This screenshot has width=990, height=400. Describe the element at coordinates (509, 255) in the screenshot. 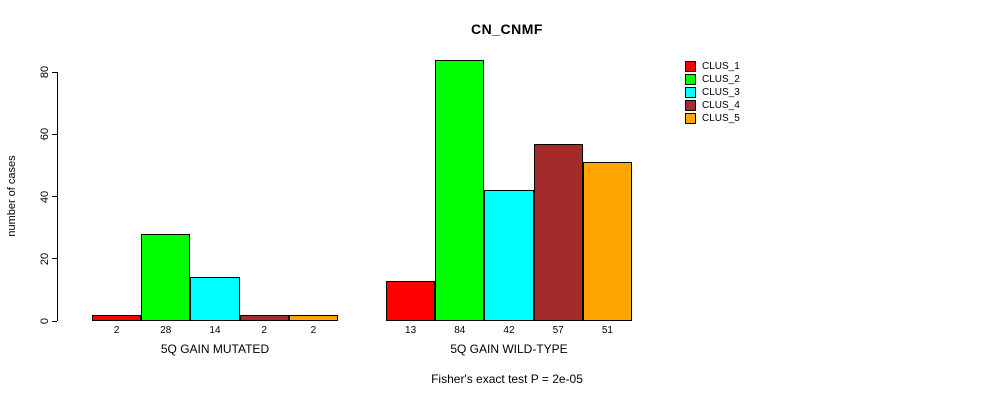

I see `bar-clus_3-group2` at that location.